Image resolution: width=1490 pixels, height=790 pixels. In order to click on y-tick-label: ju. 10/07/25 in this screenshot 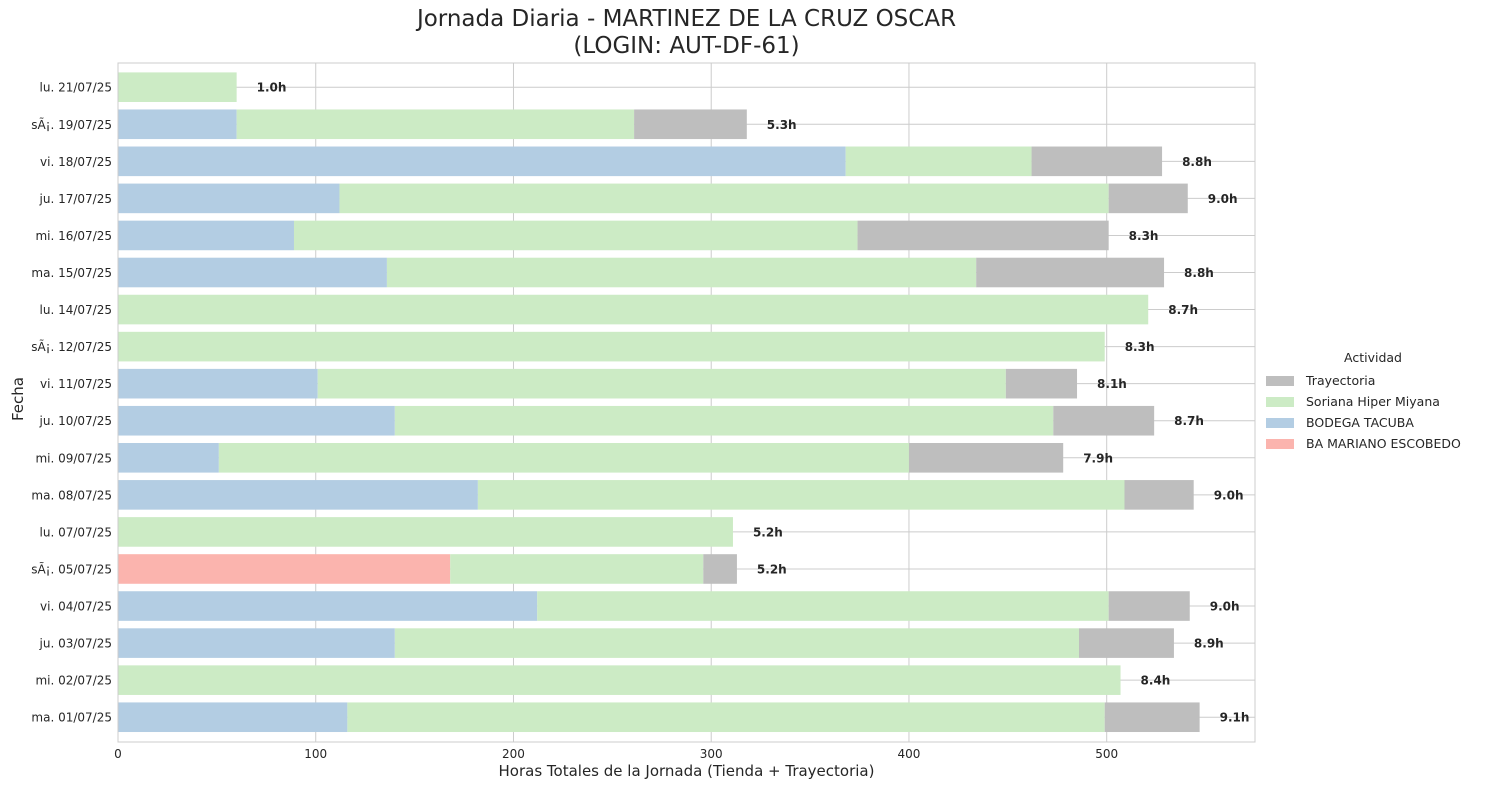, I will do `click(75, 421)`.